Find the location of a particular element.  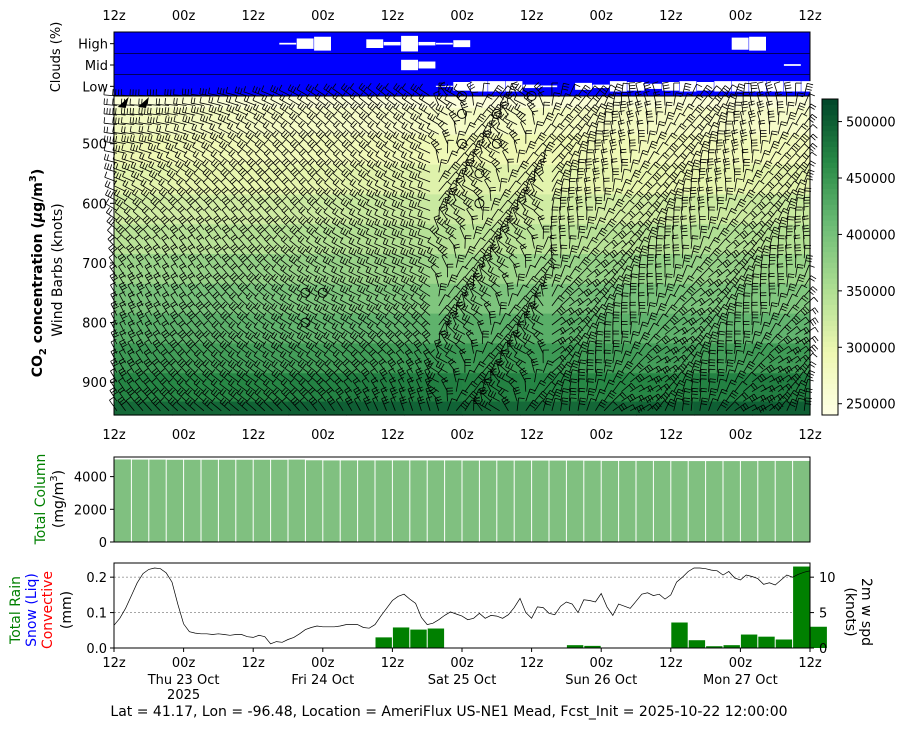

time-tick-label: 12z is located at coordinates (393, 435).